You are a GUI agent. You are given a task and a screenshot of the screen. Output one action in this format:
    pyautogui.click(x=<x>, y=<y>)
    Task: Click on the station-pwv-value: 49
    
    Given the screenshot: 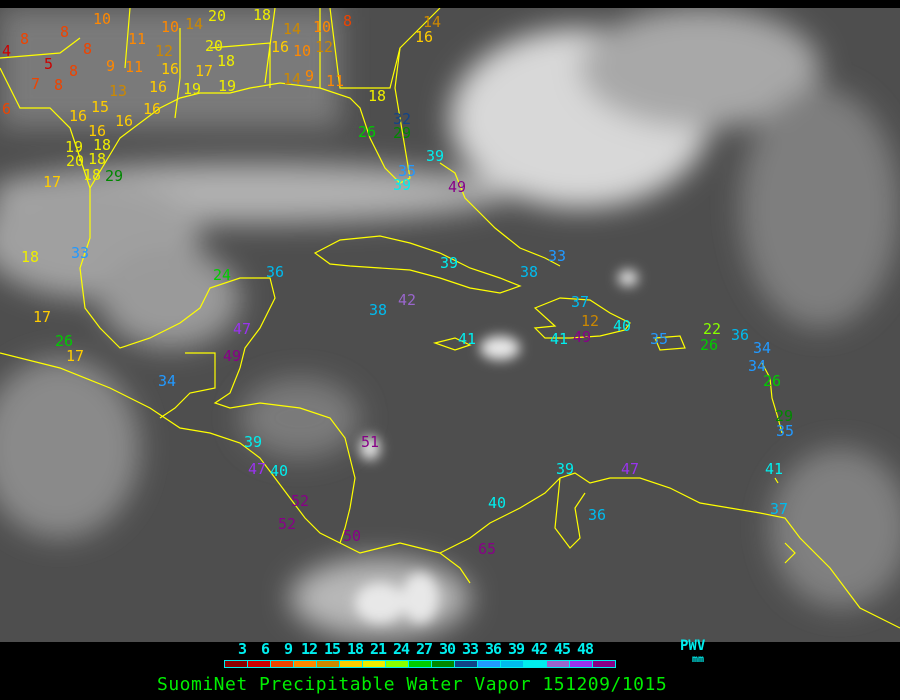 What is the action you would take?
    pyautogui.click(x=582, y=337)
    